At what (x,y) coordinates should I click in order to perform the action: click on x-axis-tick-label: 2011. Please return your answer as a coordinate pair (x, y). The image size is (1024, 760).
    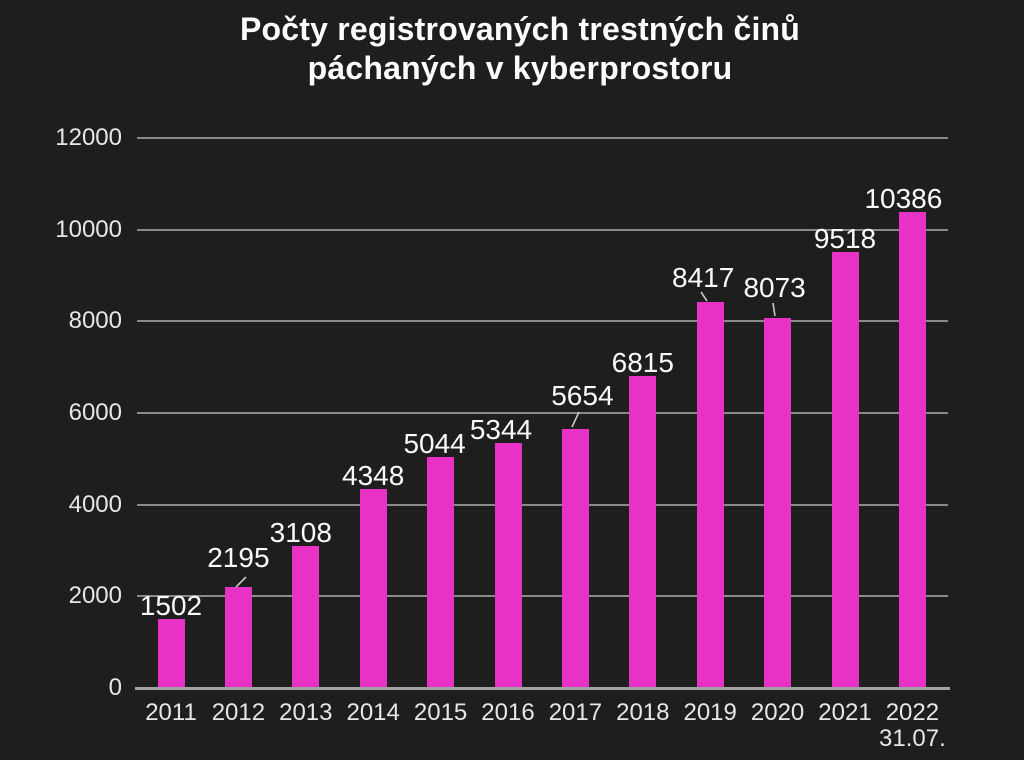
    Looking at the image, I should click on (171, 712).